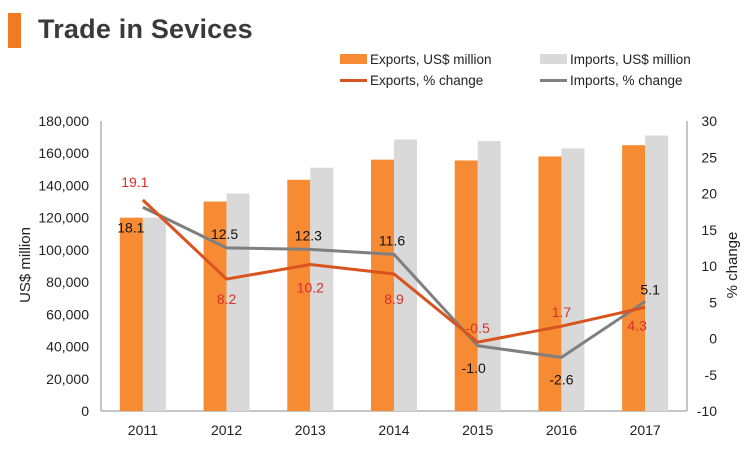 The width and height of the screenshot is (747, 450). What do you see at coordinates (394, 299) in the screenshot?
I see `data-label-exports-change: 8.9` at bounding box center [394, 299].